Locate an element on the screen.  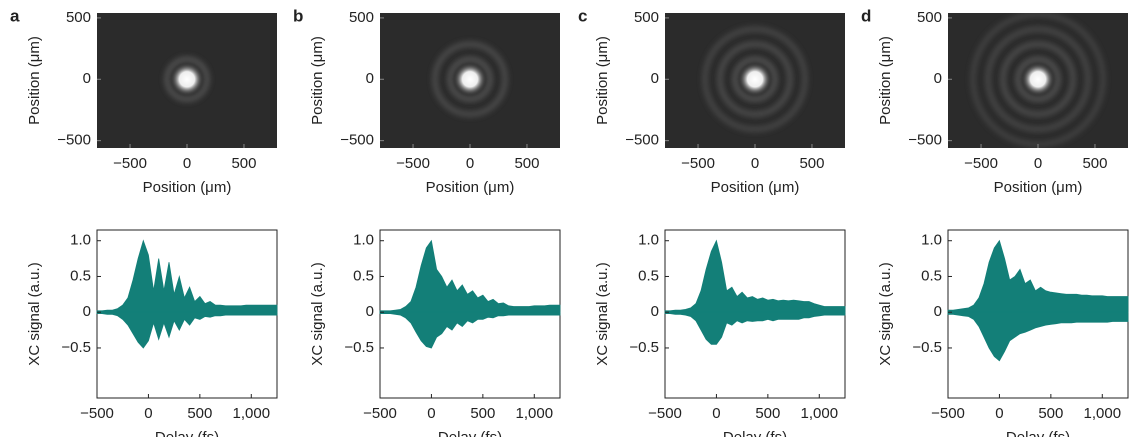
panel-label: c is located at coordinates (582, 15).